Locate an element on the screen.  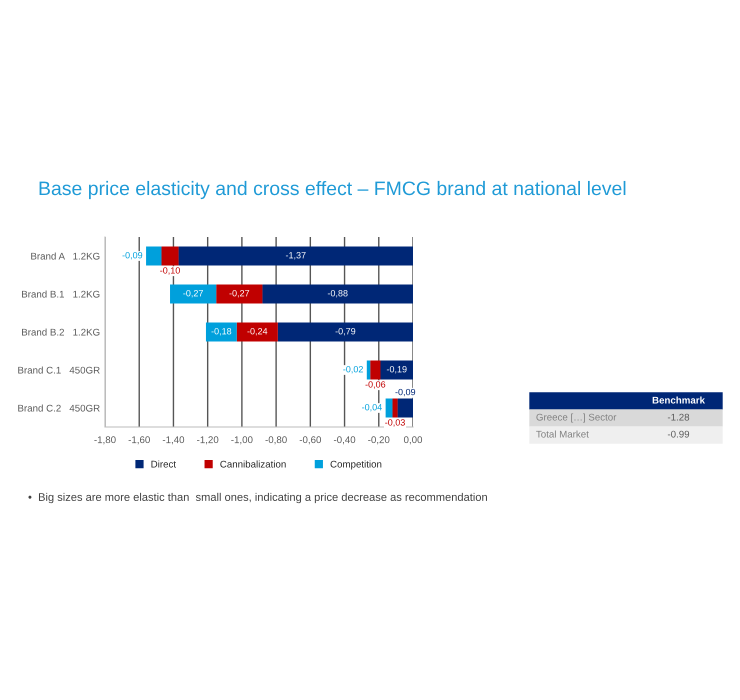
text: Benchmark is located at coordinates (678, 400).